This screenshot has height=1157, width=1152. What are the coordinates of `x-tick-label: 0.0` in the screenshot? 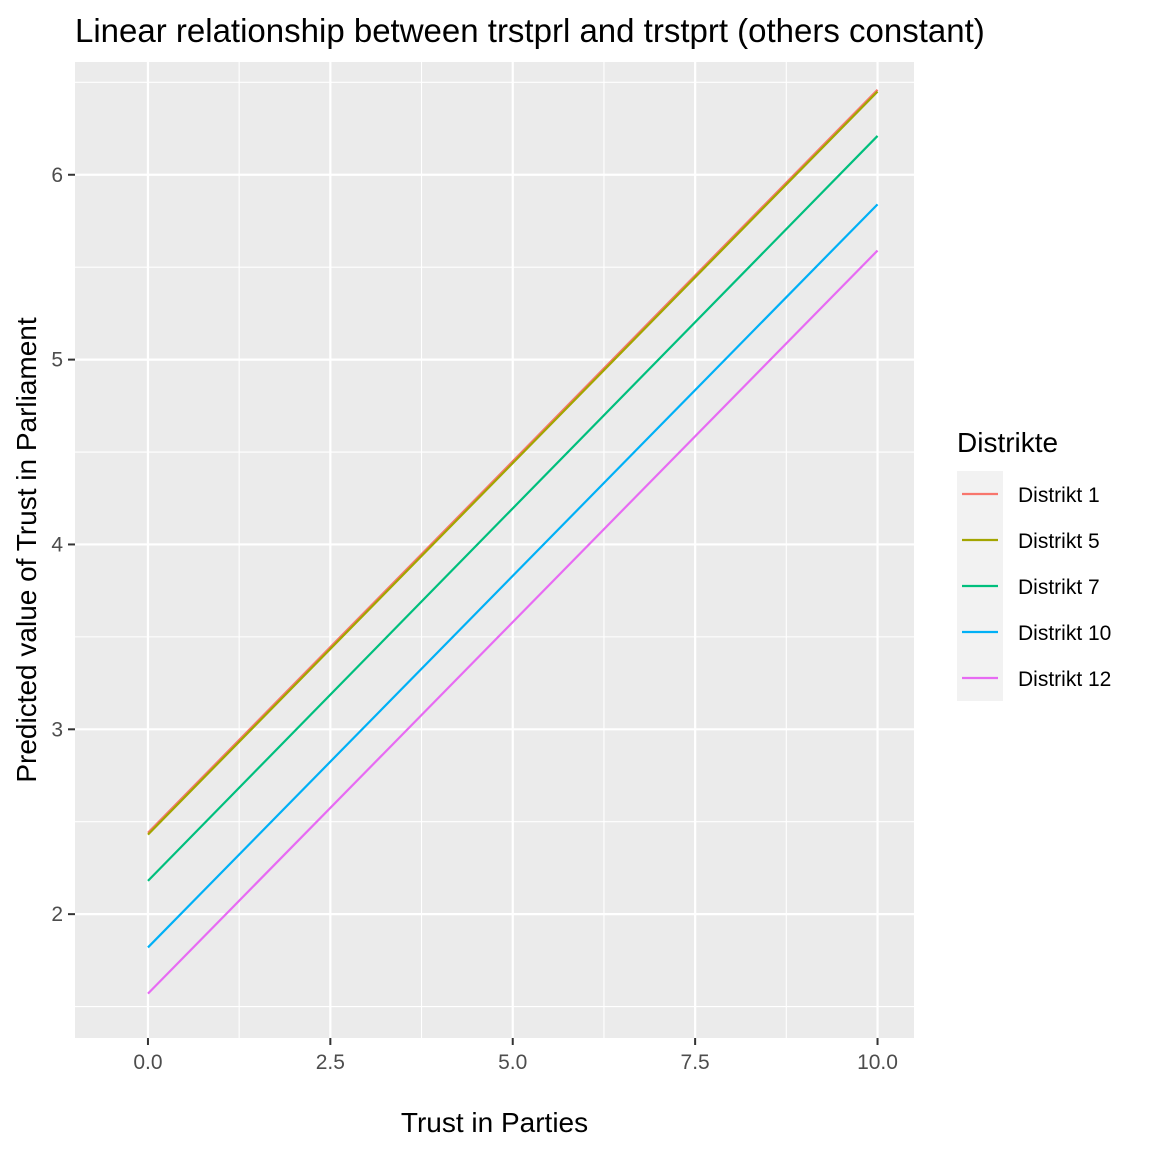 It's located at (147, 1062).